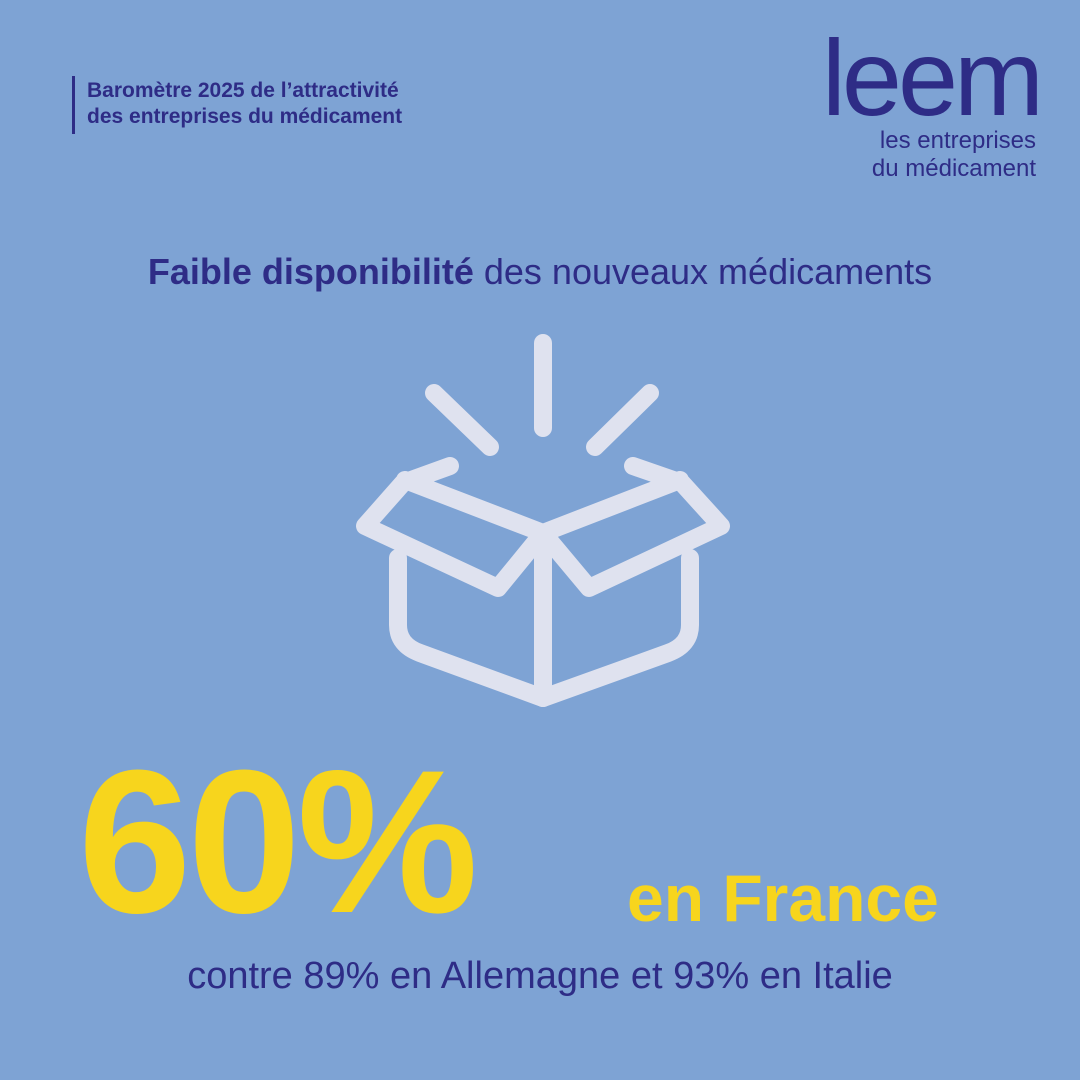 The image size is (1080, 1080). Describe the element at coordinates (278, 842) in the screenshot. I see `stat-value: 60%` at that location.